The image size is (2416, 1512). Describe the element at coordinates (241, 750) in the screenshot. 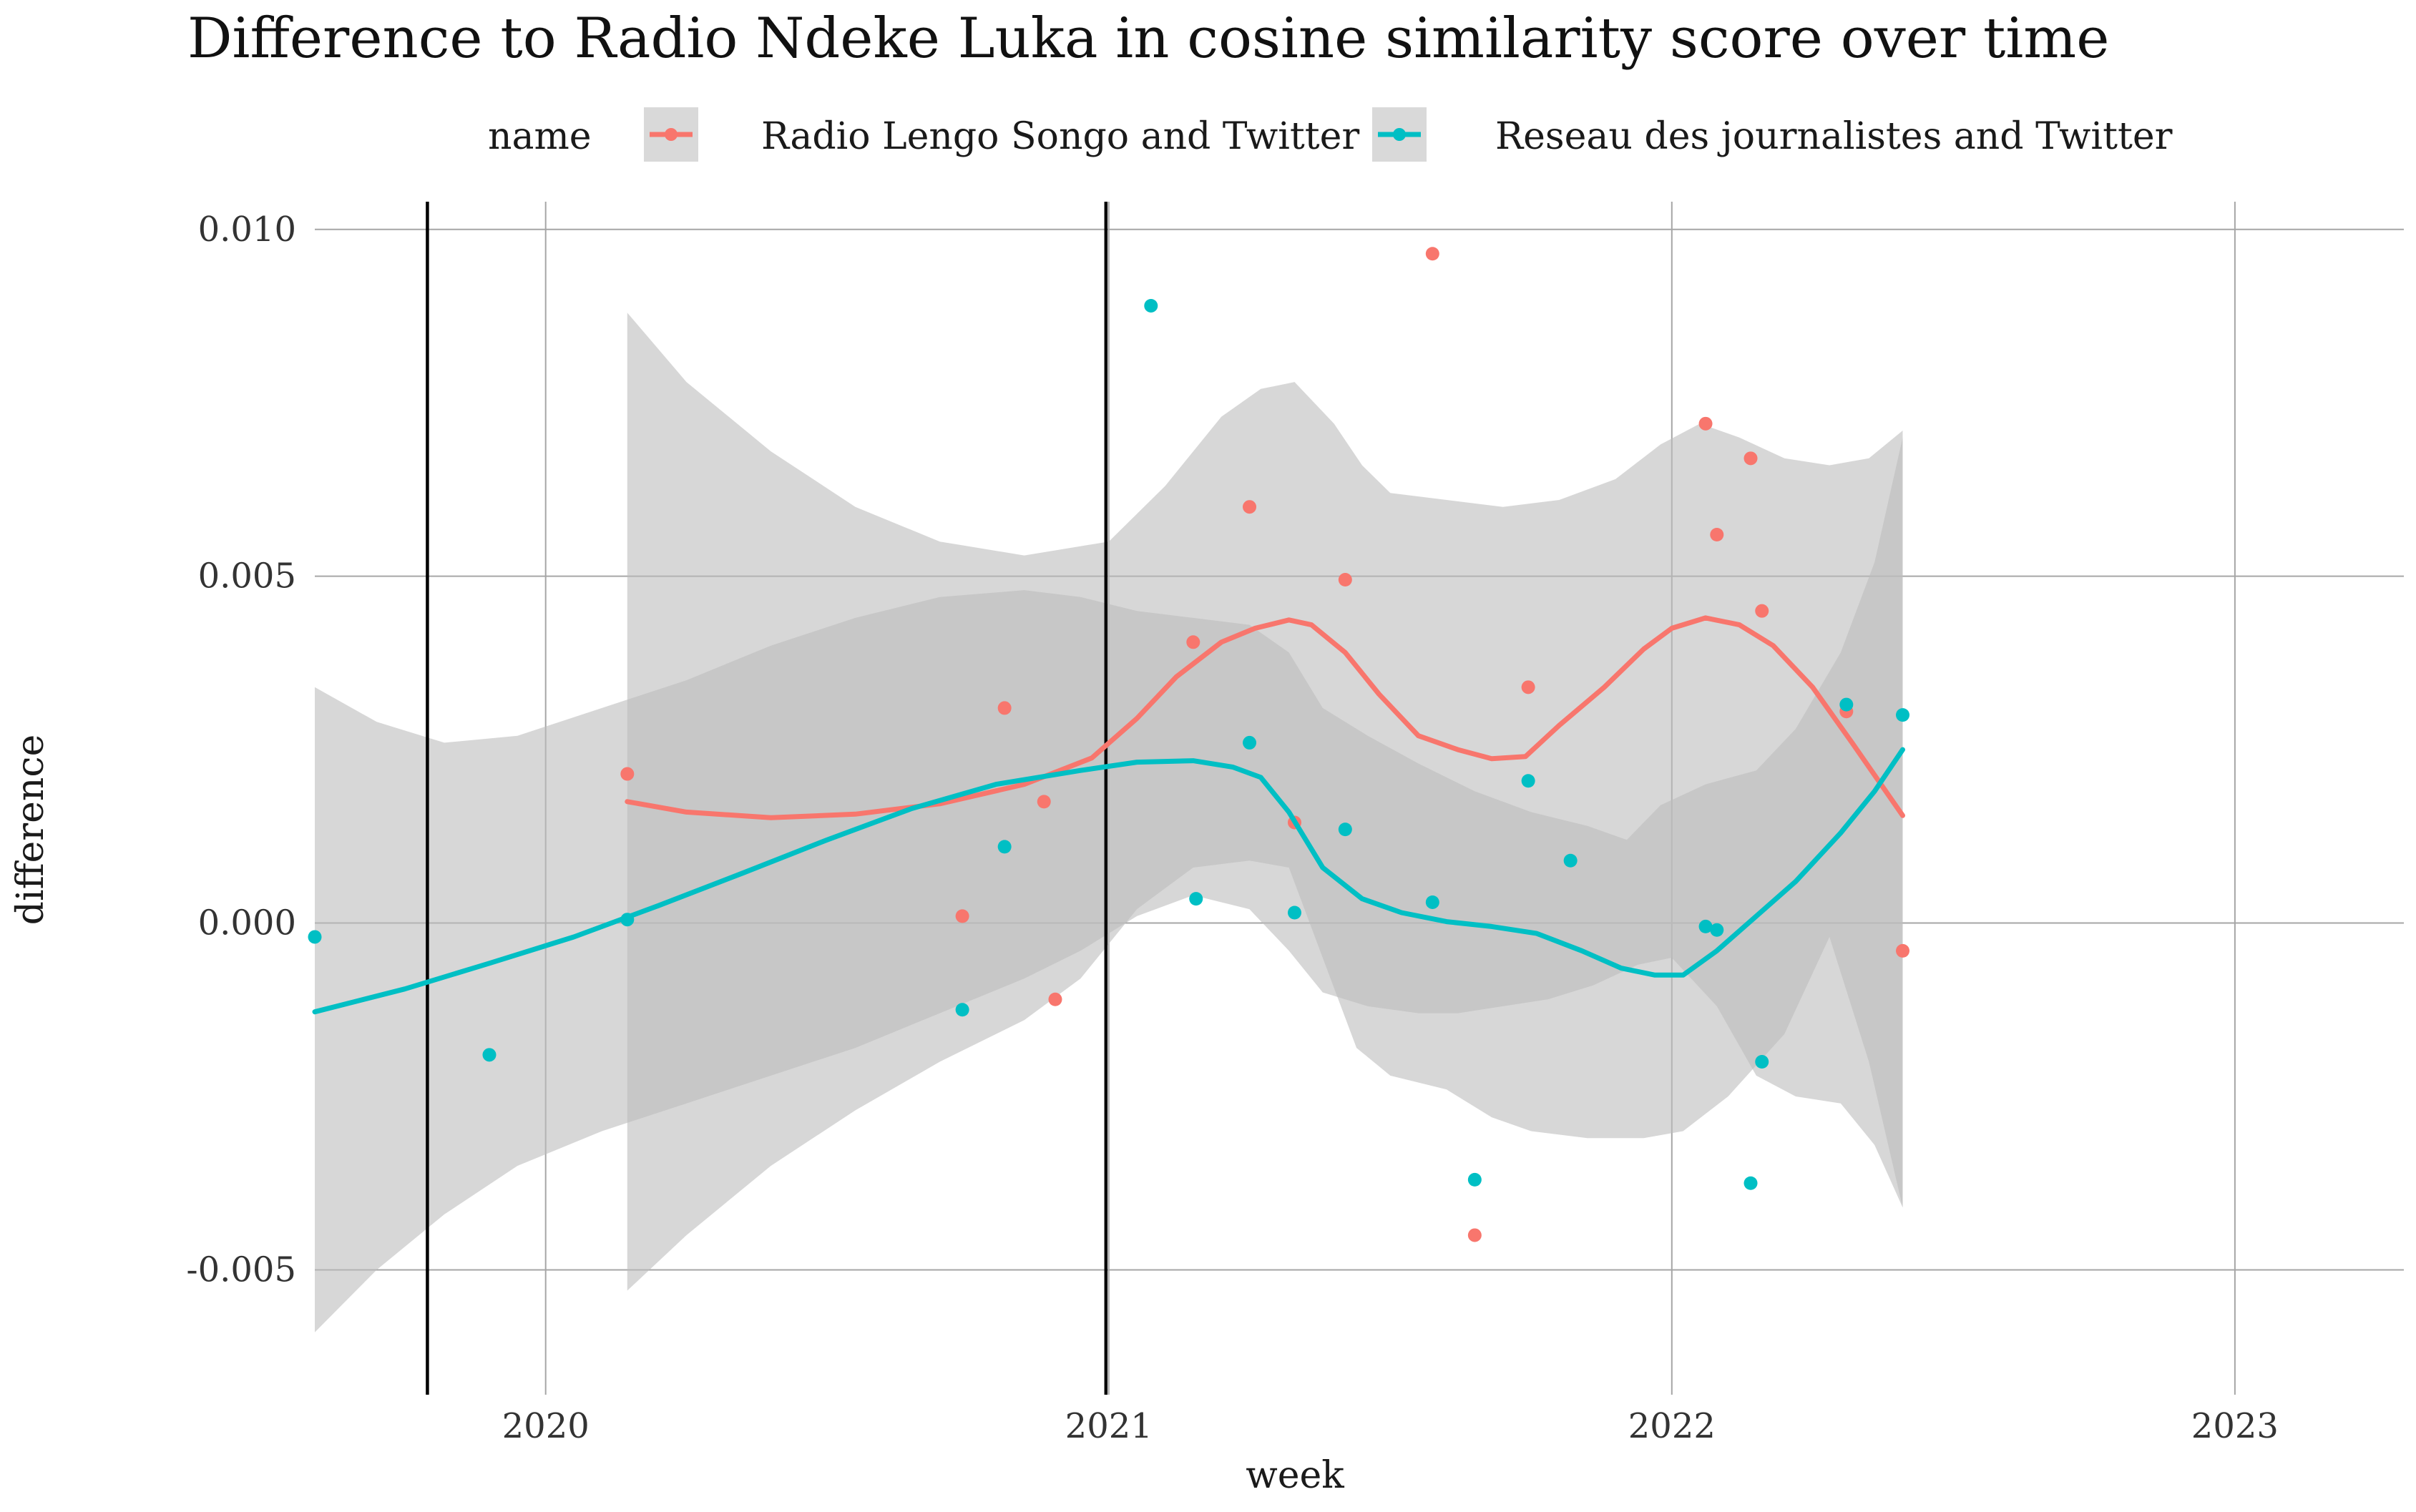

I see `y-axis-ticks: -0.005 0.000 0.005 0.010` at that location.